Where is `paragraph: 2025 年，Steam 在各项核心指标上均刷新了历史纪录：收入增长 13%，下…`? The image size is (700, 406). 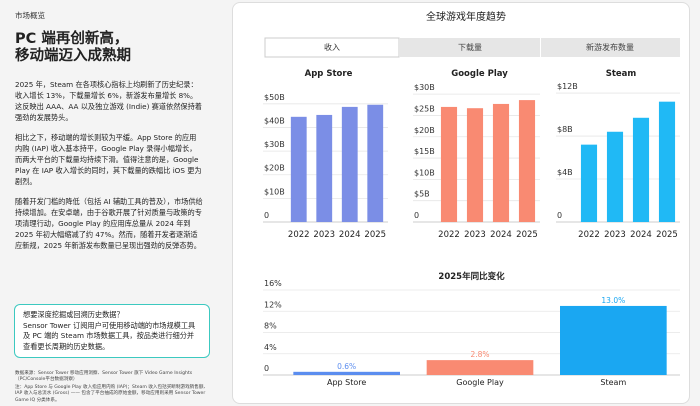 paragraph: 2025 年，Steam 在各项核心指标上均刷新了历史纪录：收入增长 13%，下… is located at coordinates (108, 101).